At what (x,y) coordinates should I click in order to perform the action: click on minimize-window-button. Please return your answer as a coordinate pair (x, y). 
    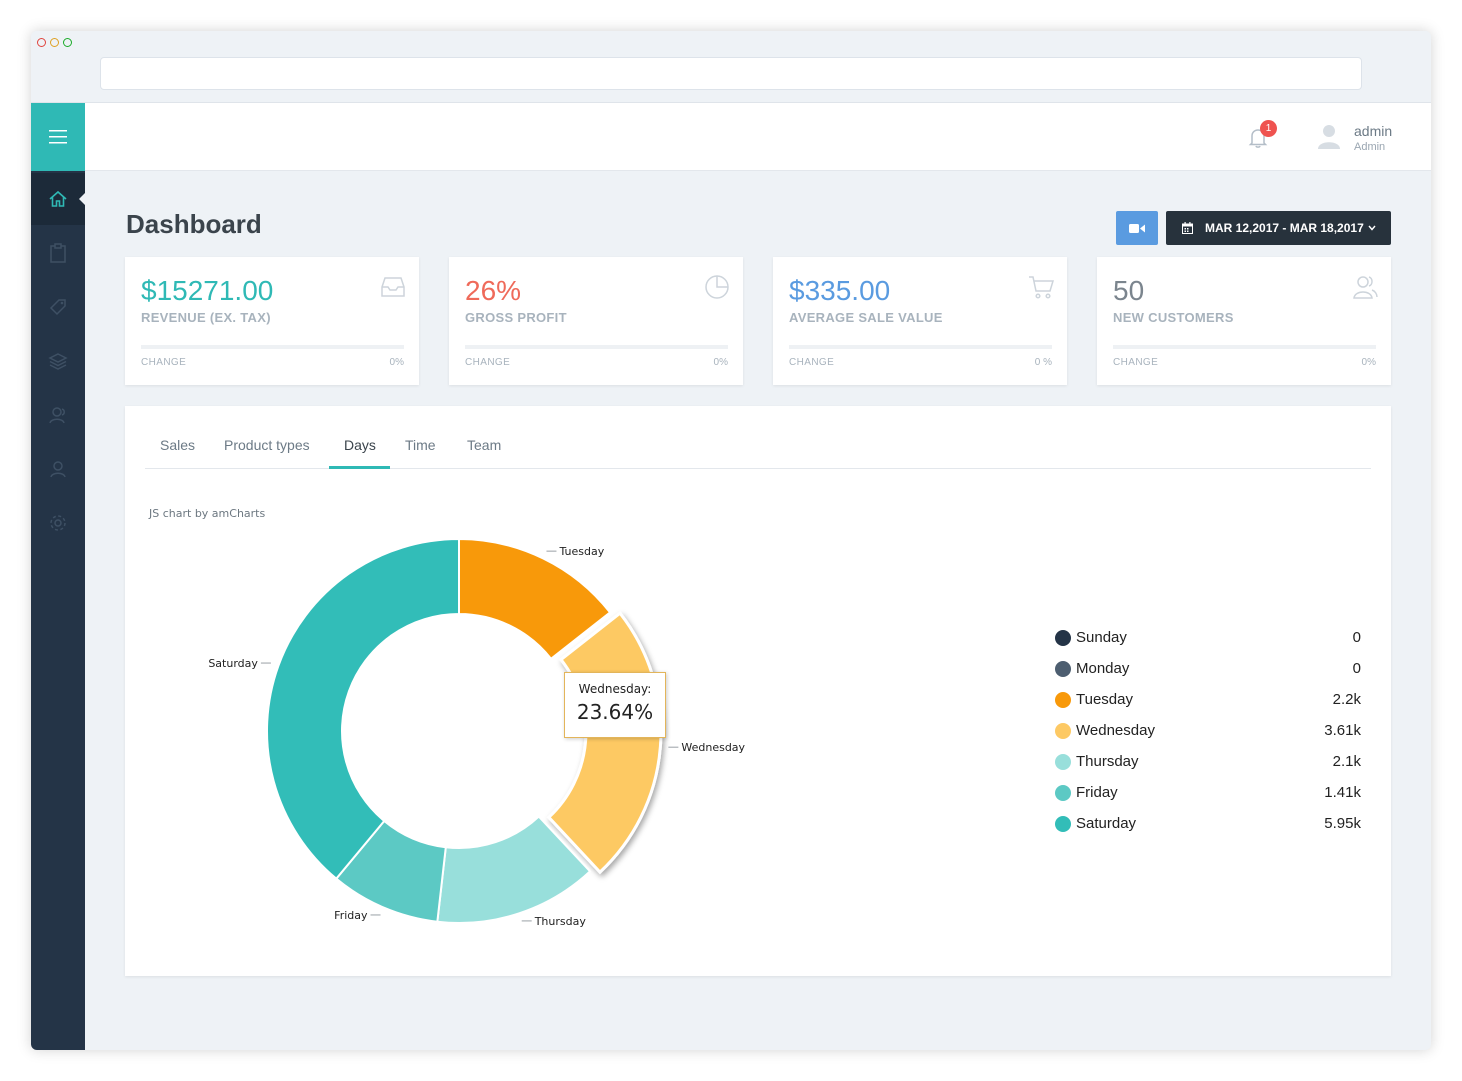
    Looking at the image, I should click on (54, 42).